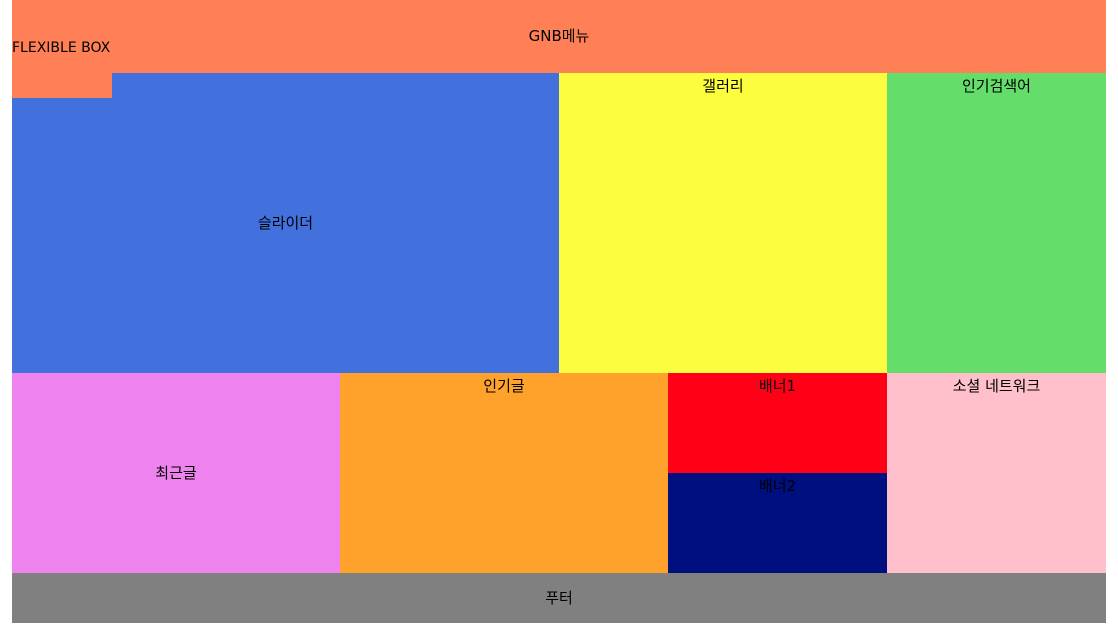 This screenshot has height=633, width=1118. I want to click on popular-search-label: 인기검색어, so click(996, 86).